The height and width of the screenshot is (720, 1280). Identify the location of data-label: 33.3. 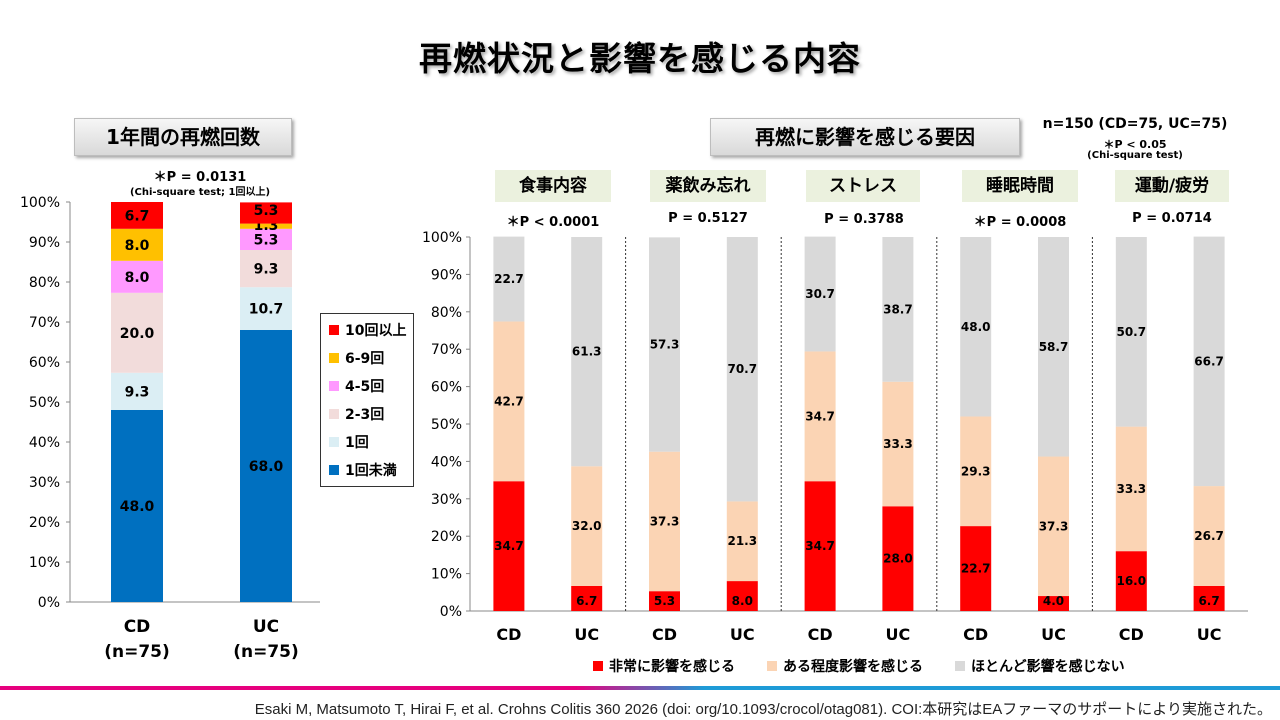
(1131, 489).